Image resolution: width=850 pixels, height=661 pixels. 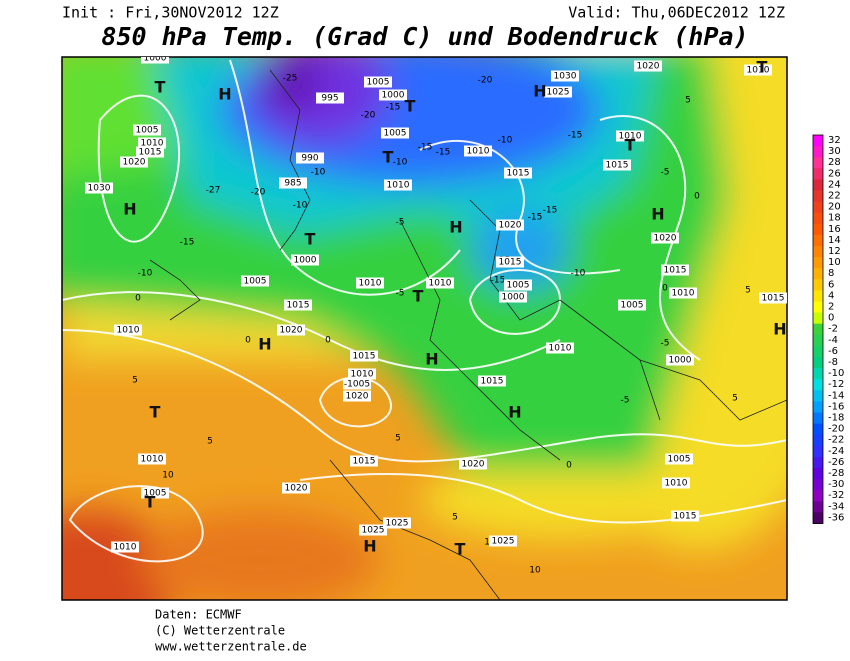 What do you see at coordinates (170, 13) in the screenshot?
I see `init-time: Init : Fri,30NOV2012 12Z` at bounding box center [170, 13].